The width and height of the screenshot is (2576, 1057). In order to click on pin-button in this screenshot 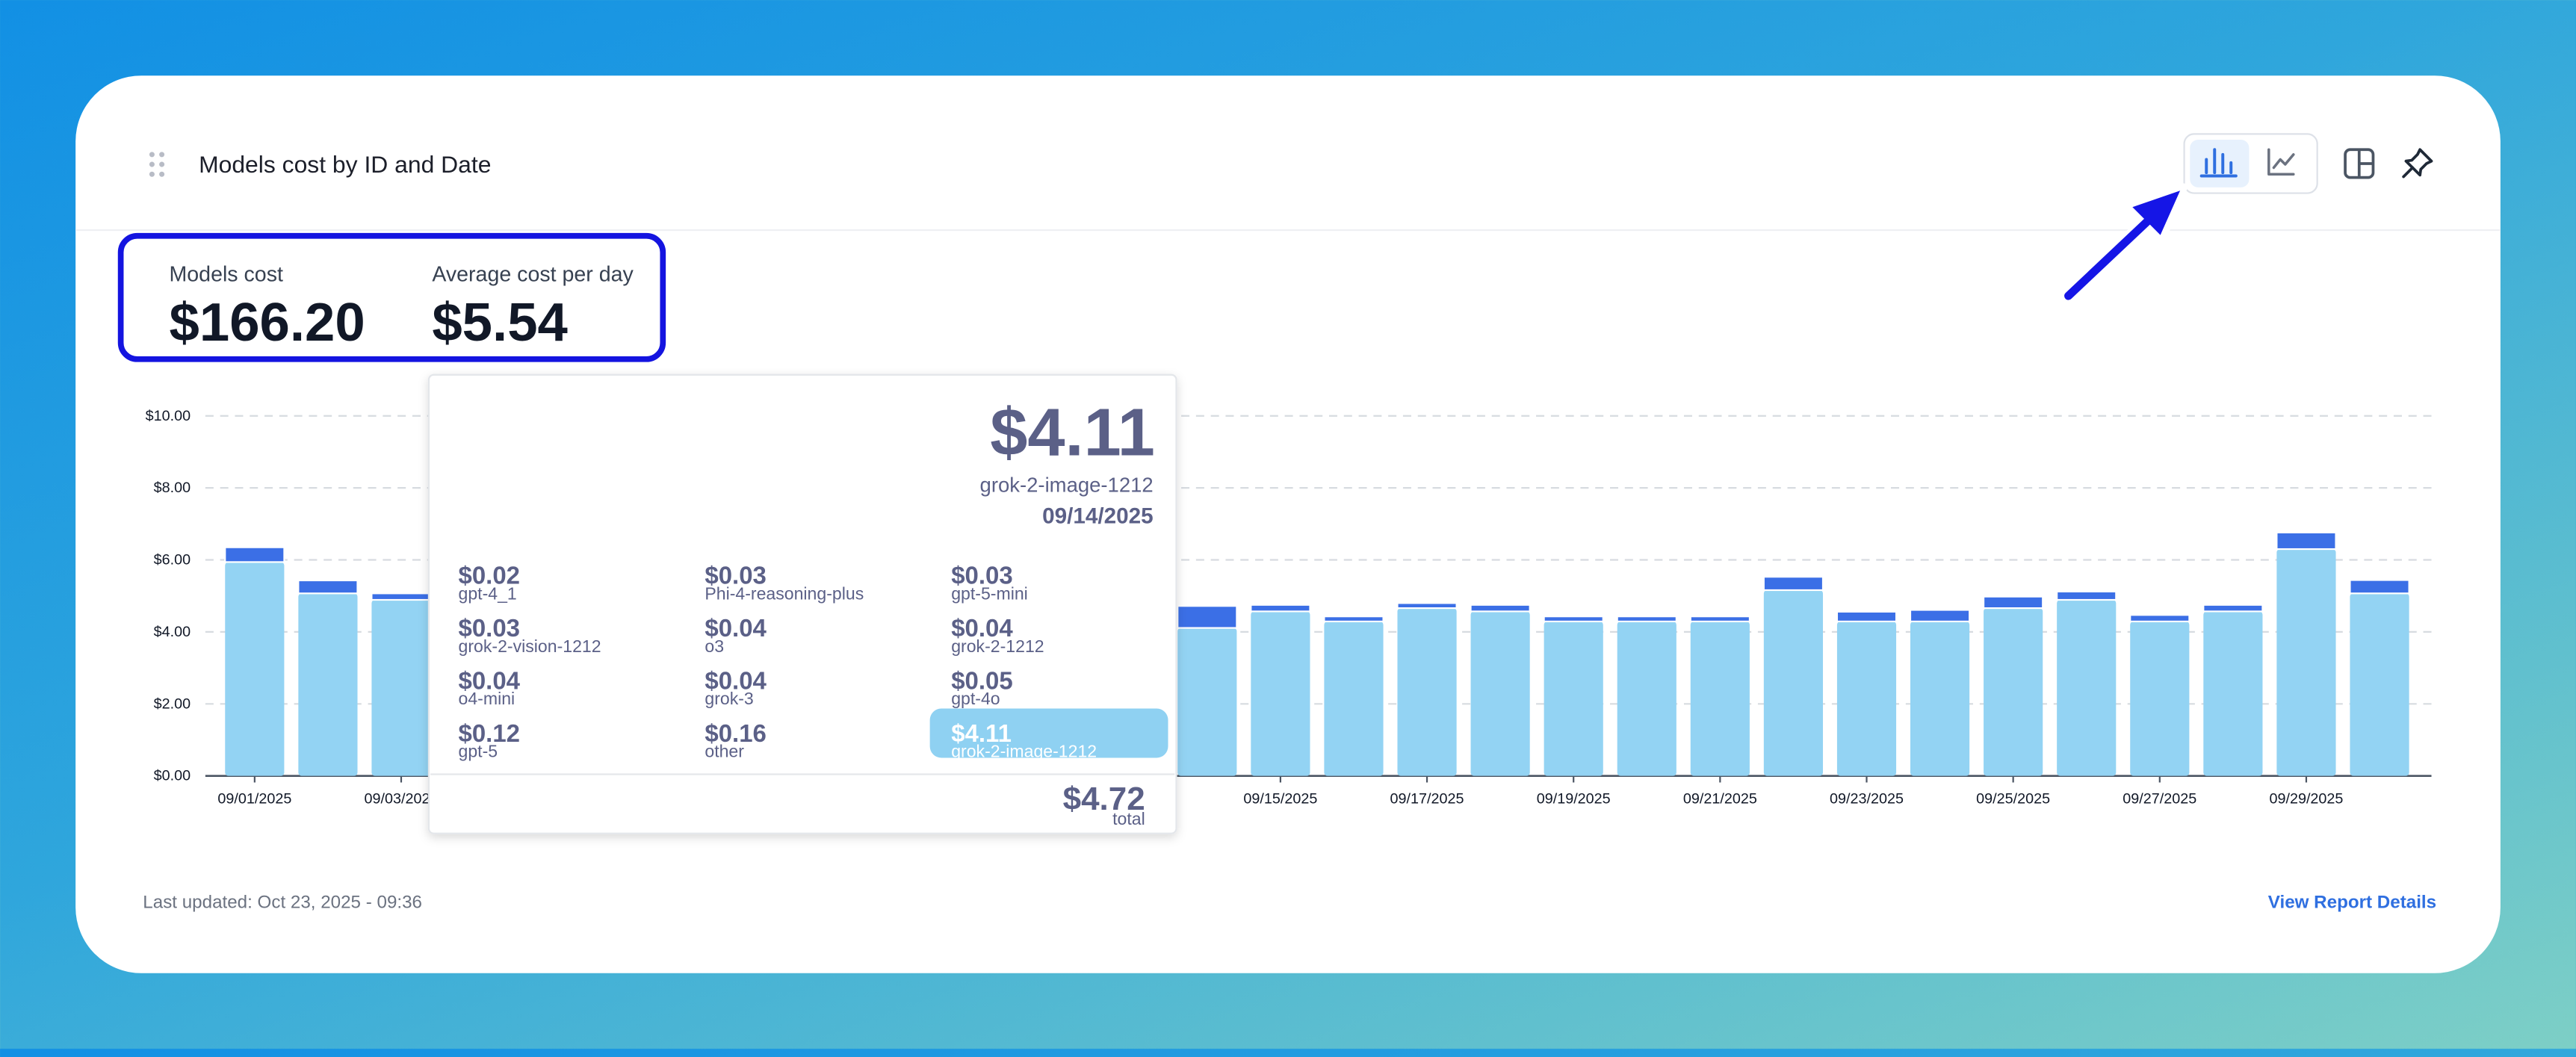, I will do `click(2417, 163)`.